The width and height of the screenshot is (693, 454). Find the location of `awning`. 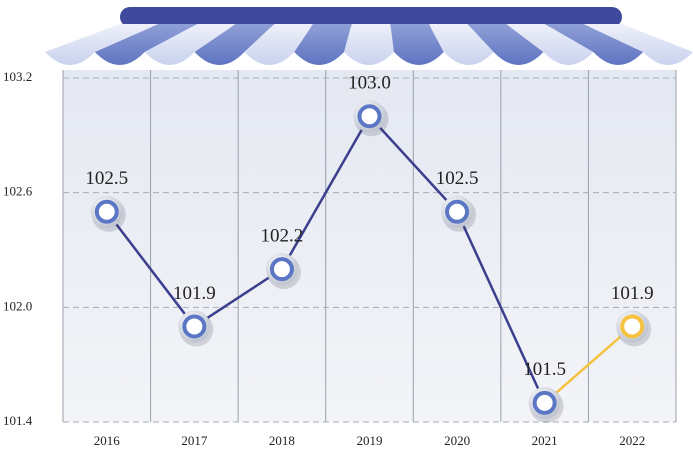

awning is located at coordinates (369, 36).